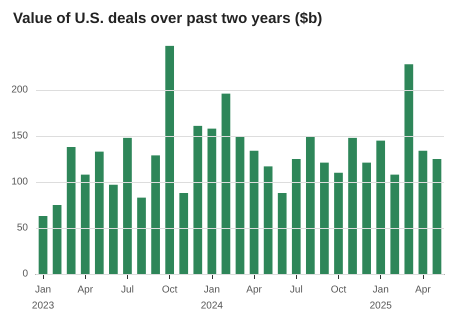  What do you see at coordinates (167, 18) in the screenshot?
I see `chart-title: Value of U.S. deals over past two years ($b)` at bounding box center [167, 18].